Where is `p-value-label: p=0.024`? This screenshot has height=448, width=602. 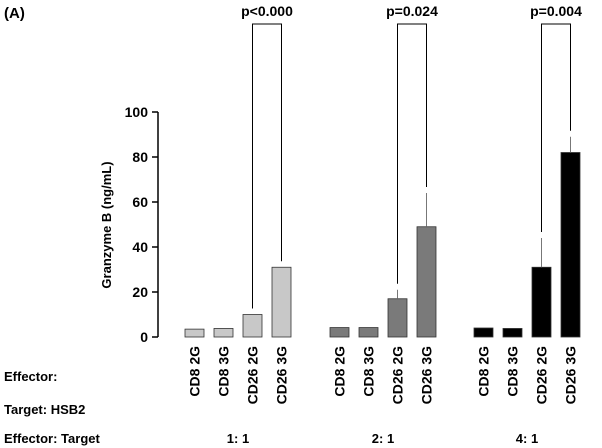 p-value-label: p=0.024 is located at coordinates (412, 11).